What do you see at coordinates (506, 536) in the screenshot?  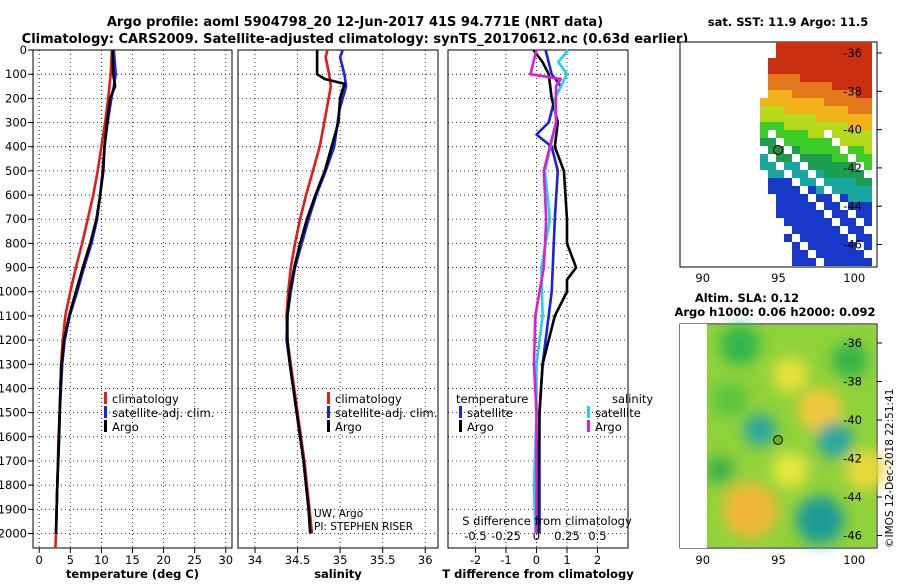 I see `top-tick-label: -0.25` at bounding box center [506, 536].